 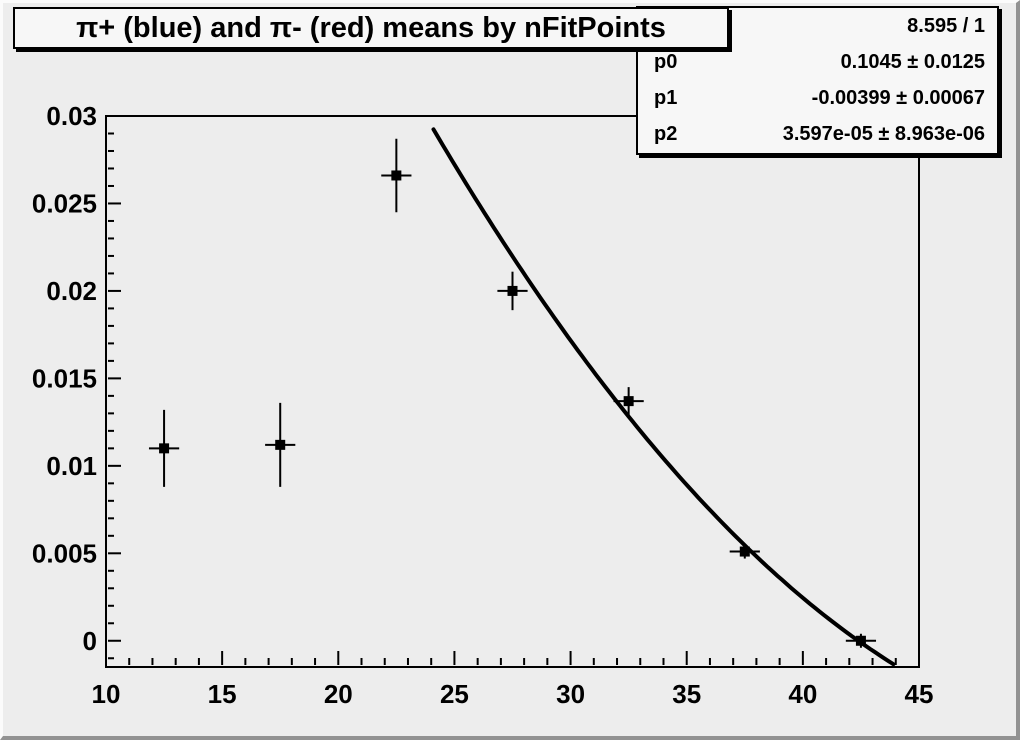 What do you see at coordinates (817, 62) in the screenshot?
I see `stats-row-p0: p0 0.1045 ± 0.0125` at bounding box center [817, 62].